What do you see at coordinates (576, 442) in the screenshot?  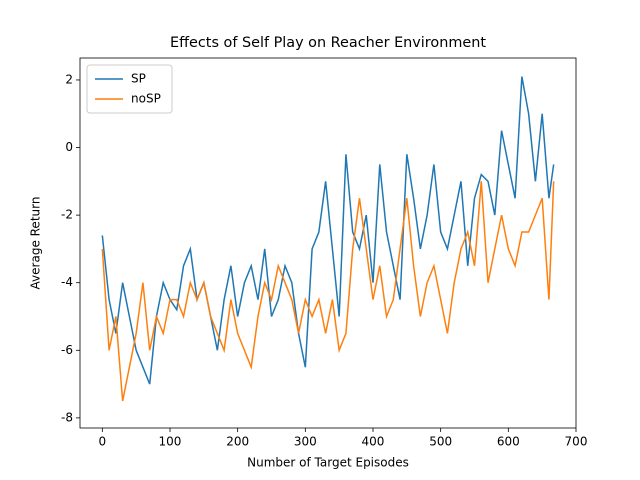 I see `x-tick-label: 700` at bounding box center [576, 442].